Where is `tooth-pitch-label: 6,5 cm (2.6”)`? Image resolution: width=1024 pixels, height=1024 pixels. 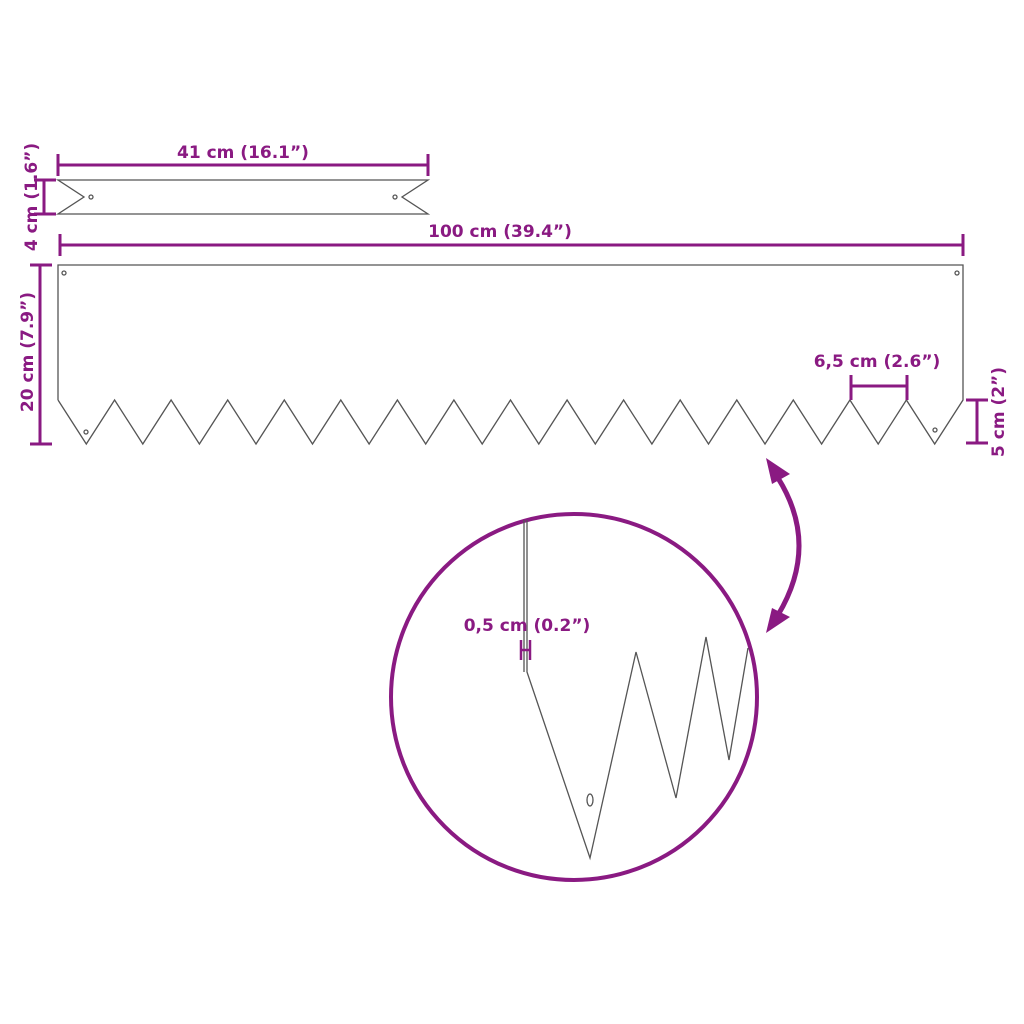 tooth-pitch-label: 6,5 cm (2.6”) is located at coordinates (877, 362).